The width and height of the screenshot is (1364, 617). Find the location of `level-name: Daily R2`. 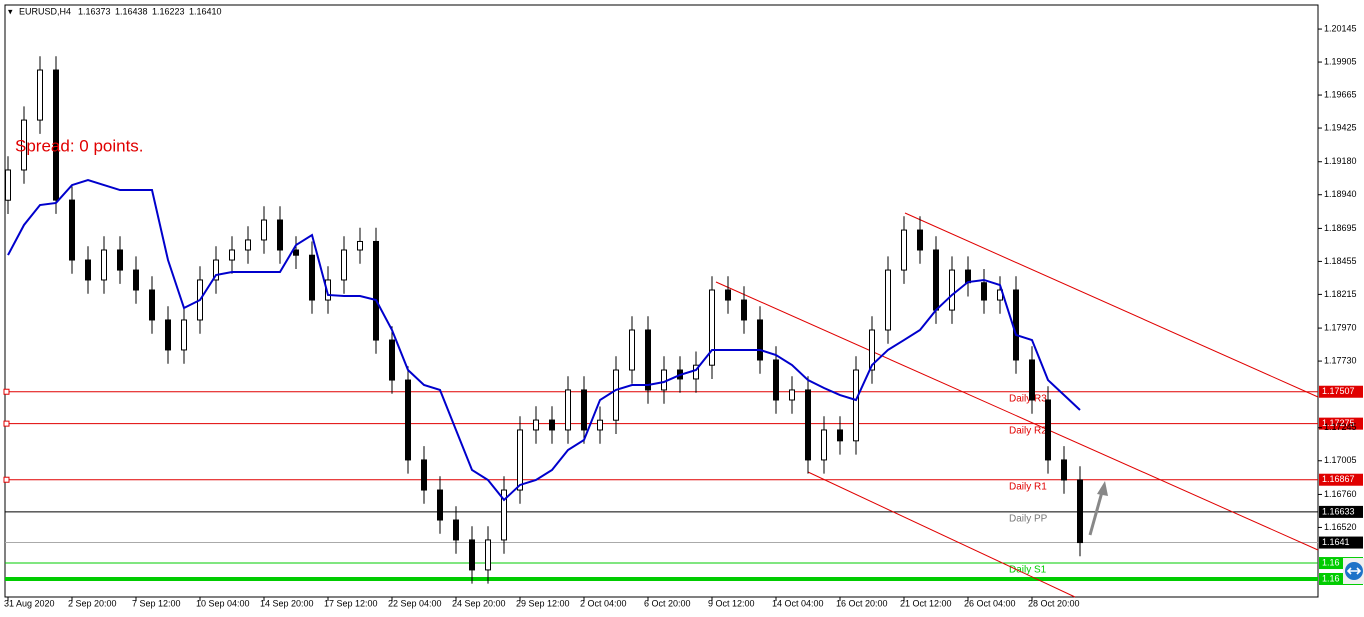

level-name: Daily R2 is located at coordinates (1028, 430).